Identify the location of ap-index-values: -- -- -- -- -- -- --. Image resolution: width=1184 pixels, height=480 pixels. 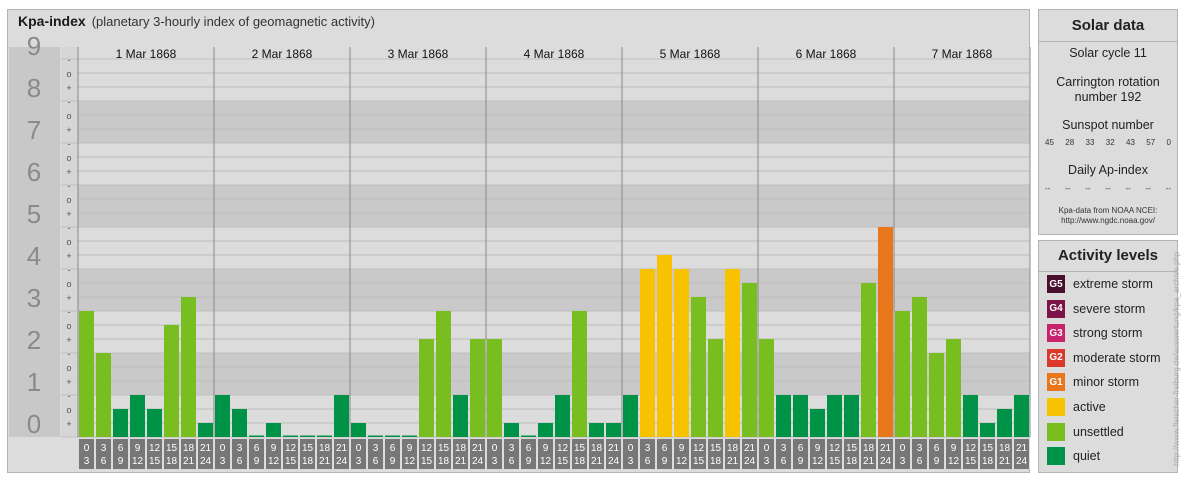
(1108, 188).